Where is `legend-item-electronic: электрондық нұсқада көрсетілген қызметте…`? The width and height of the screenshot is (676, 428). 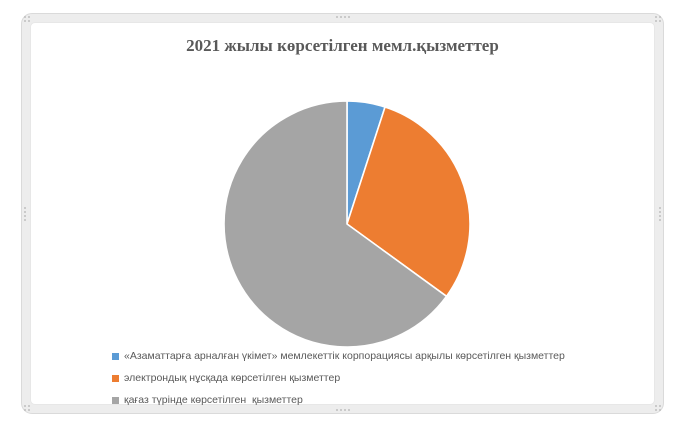 legend-item-electronic: электрондық нұсқада көрсетілген қызметте… is located at coordinates (338, 378).